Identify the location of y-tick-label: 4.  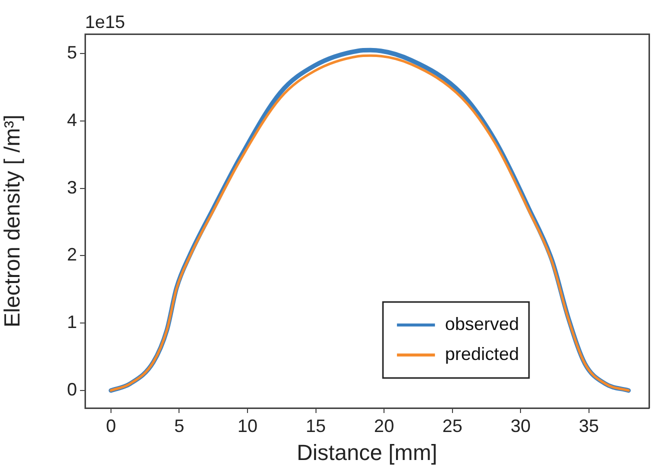
(71, 120).